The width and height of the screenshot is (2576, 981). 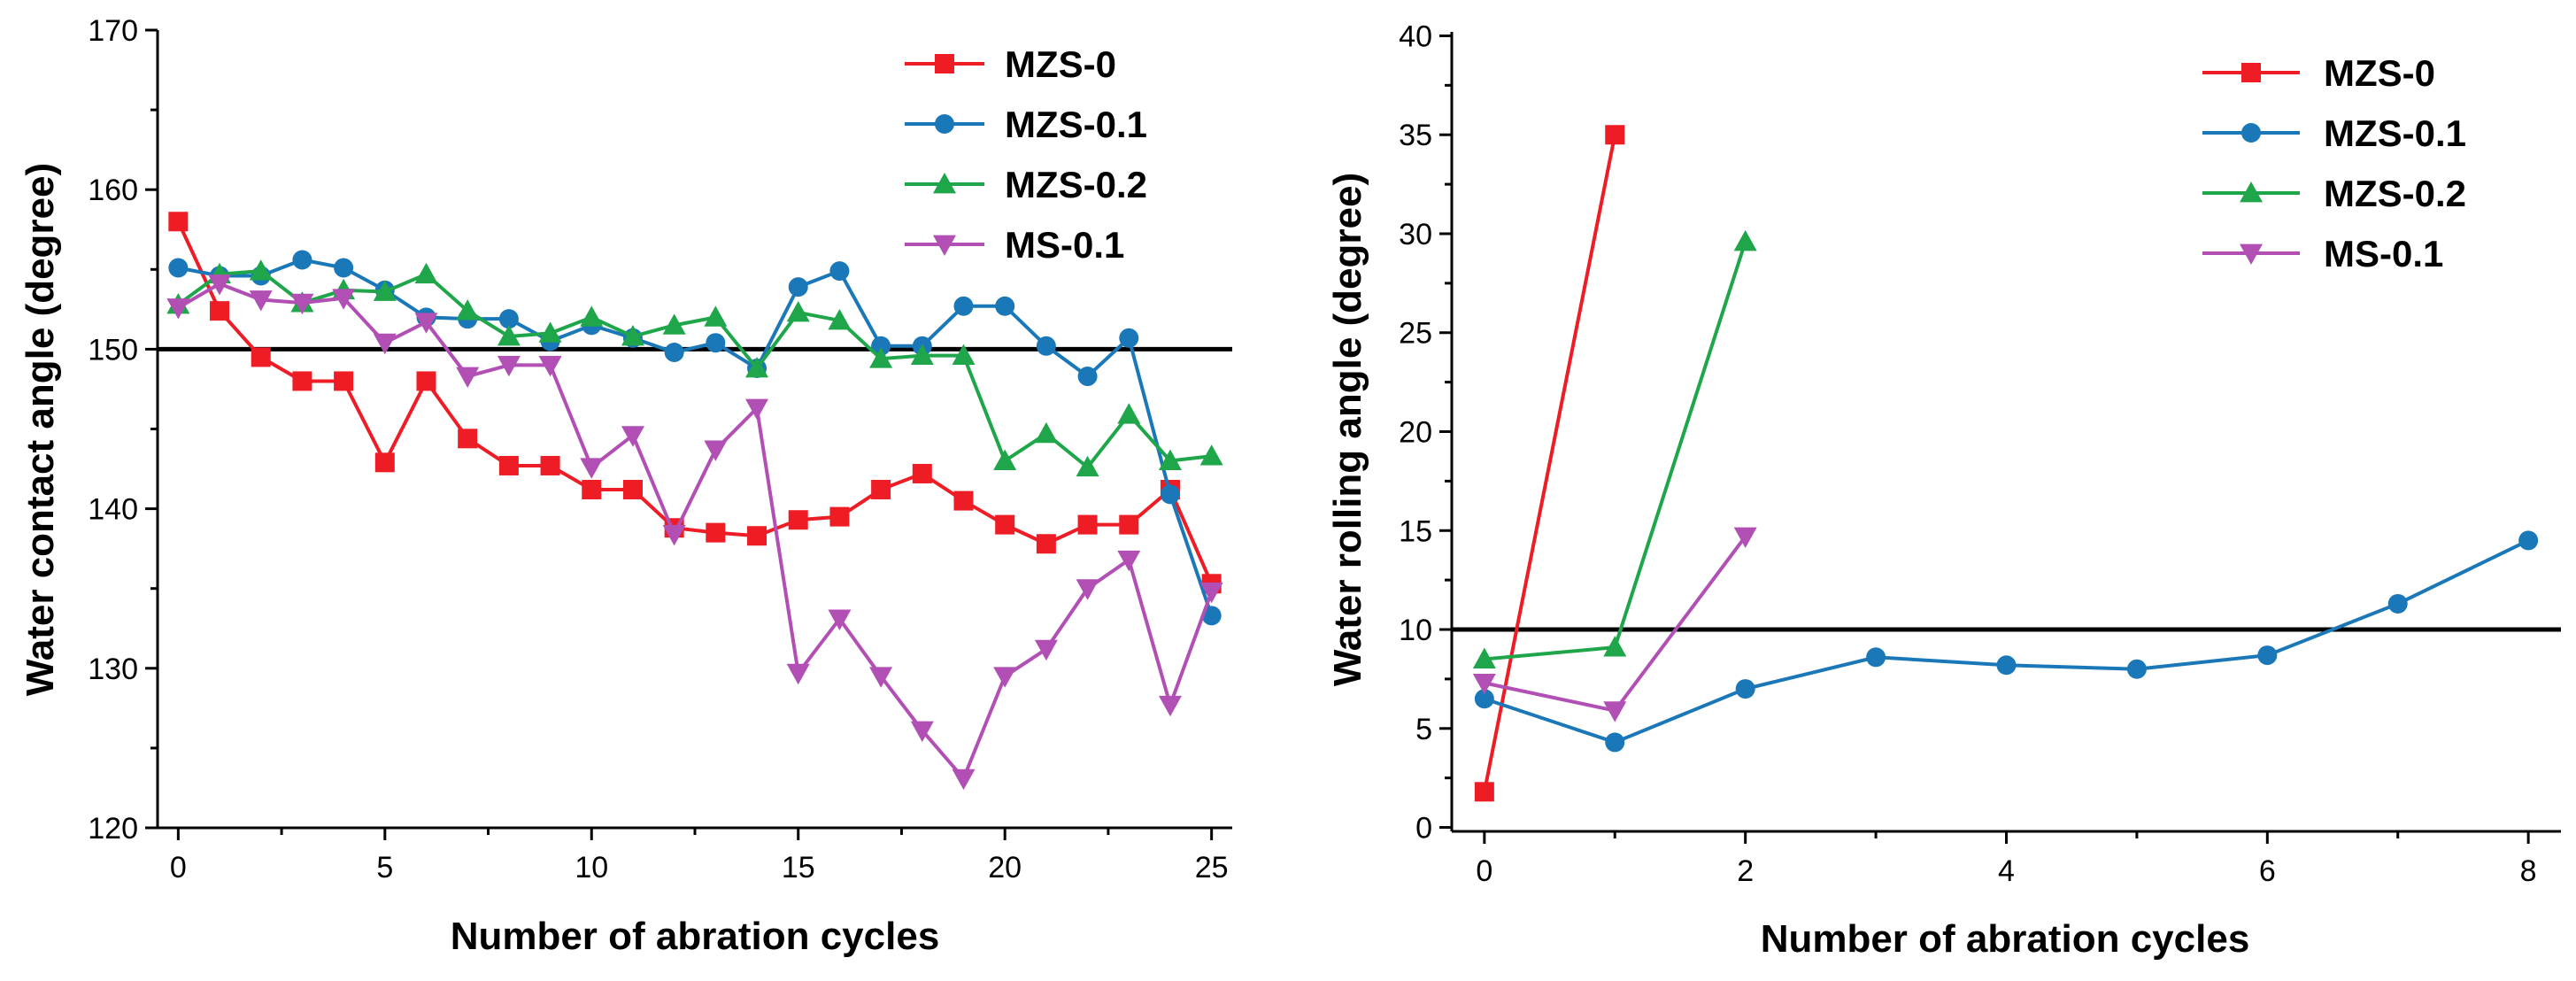 What do you see at coordinates (40, 429) in the screenshot?
I see `y-axis-title: Water contact angle (degree)` at bounding box center [40, 429].